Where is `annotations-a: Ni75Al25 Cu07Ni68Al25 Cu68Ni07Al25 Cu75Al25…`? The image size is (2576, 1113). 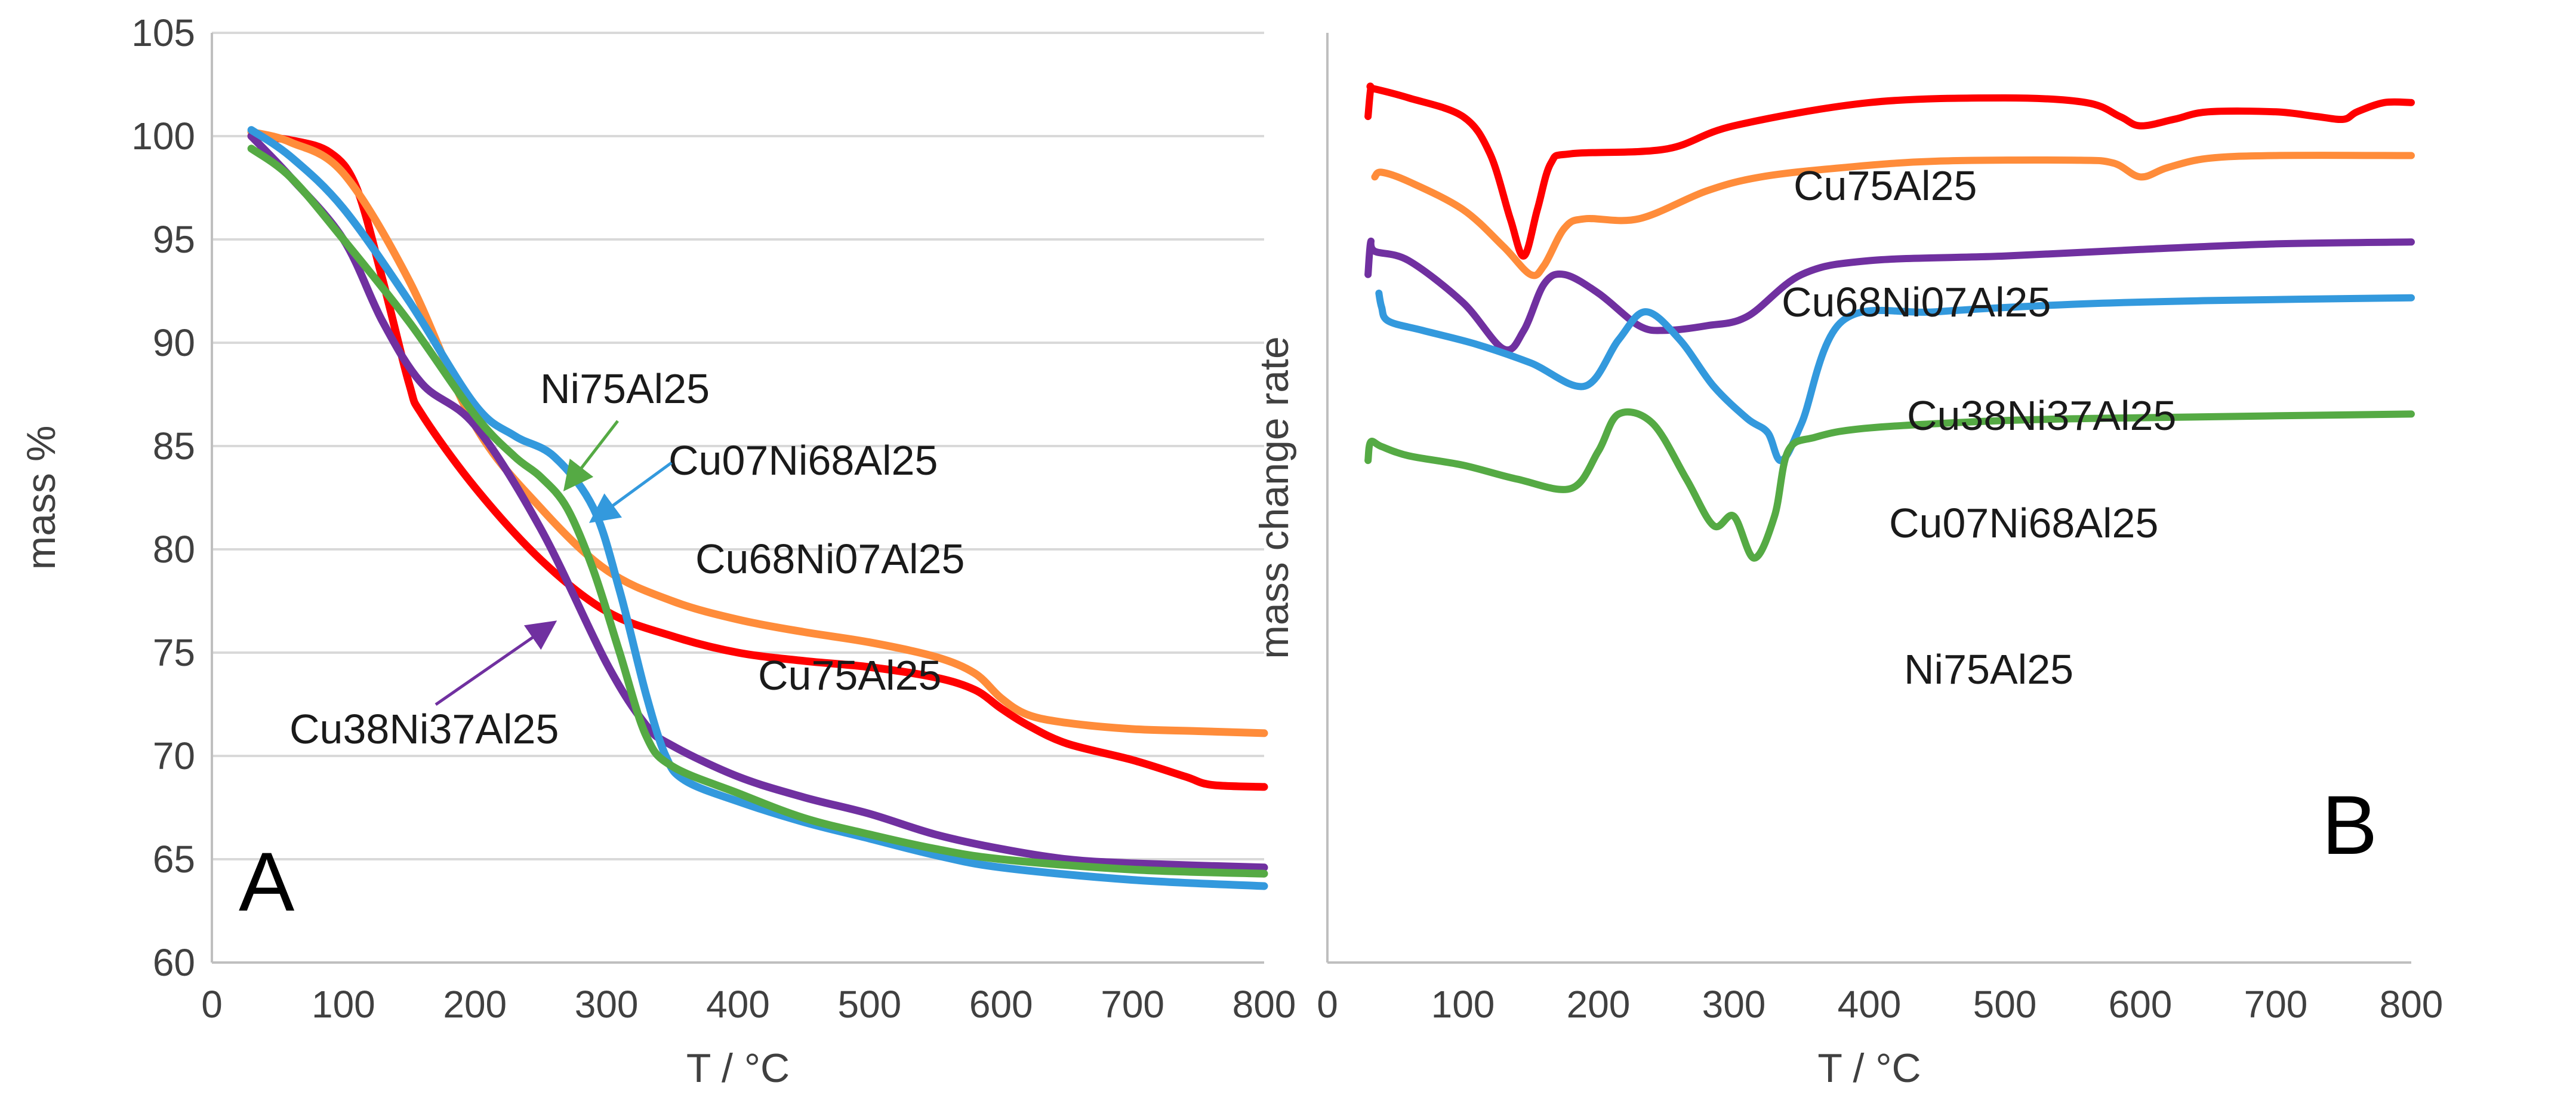
annotations-a: Ni75Al25 Cu07Ni68Al25 Cu68Ni07Al25 Cu75Al25… is located at coordinates (627, 558).